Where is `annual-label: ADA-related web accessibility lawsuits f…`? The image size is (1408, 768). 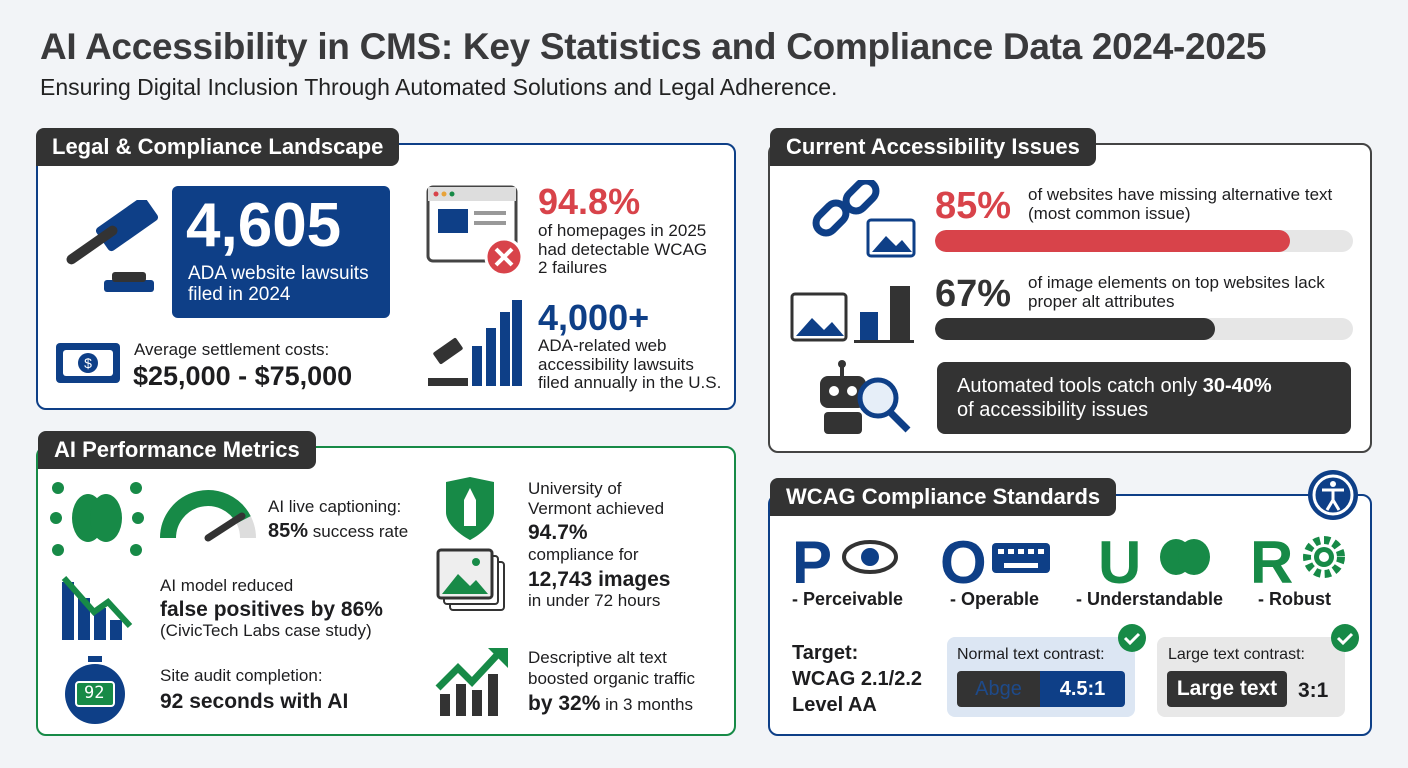 annual-label: ADA-related web accessibility lawsuits f… is located at coordinates (630, 364).